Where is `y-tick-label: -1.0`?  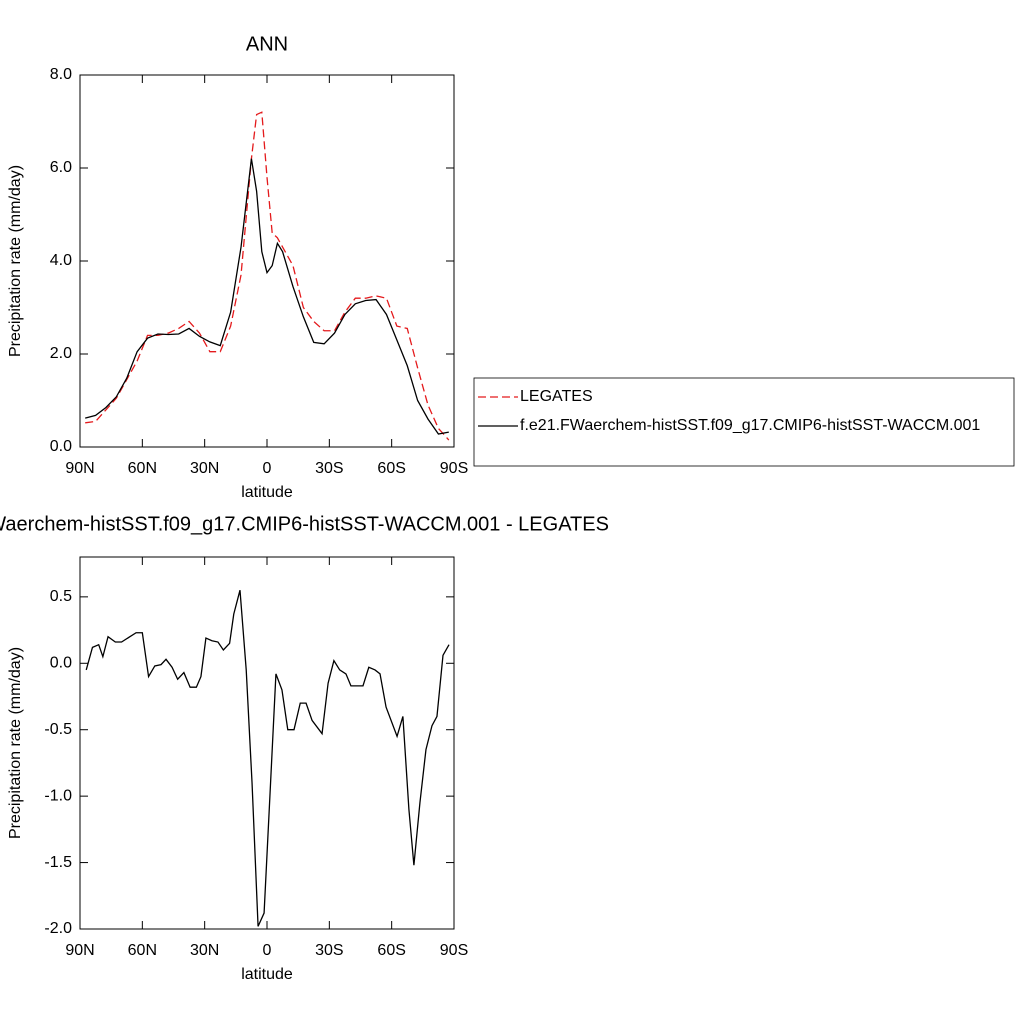 y-tick-label: -1.0 is located at coordinates (58, 795).